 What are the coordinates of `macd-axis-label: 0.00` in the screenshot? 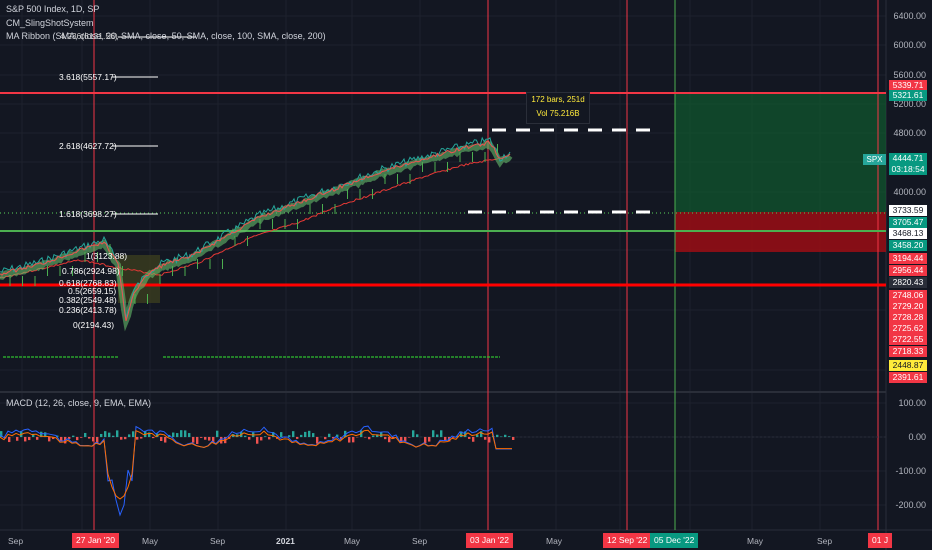 It's located at (917, 437).